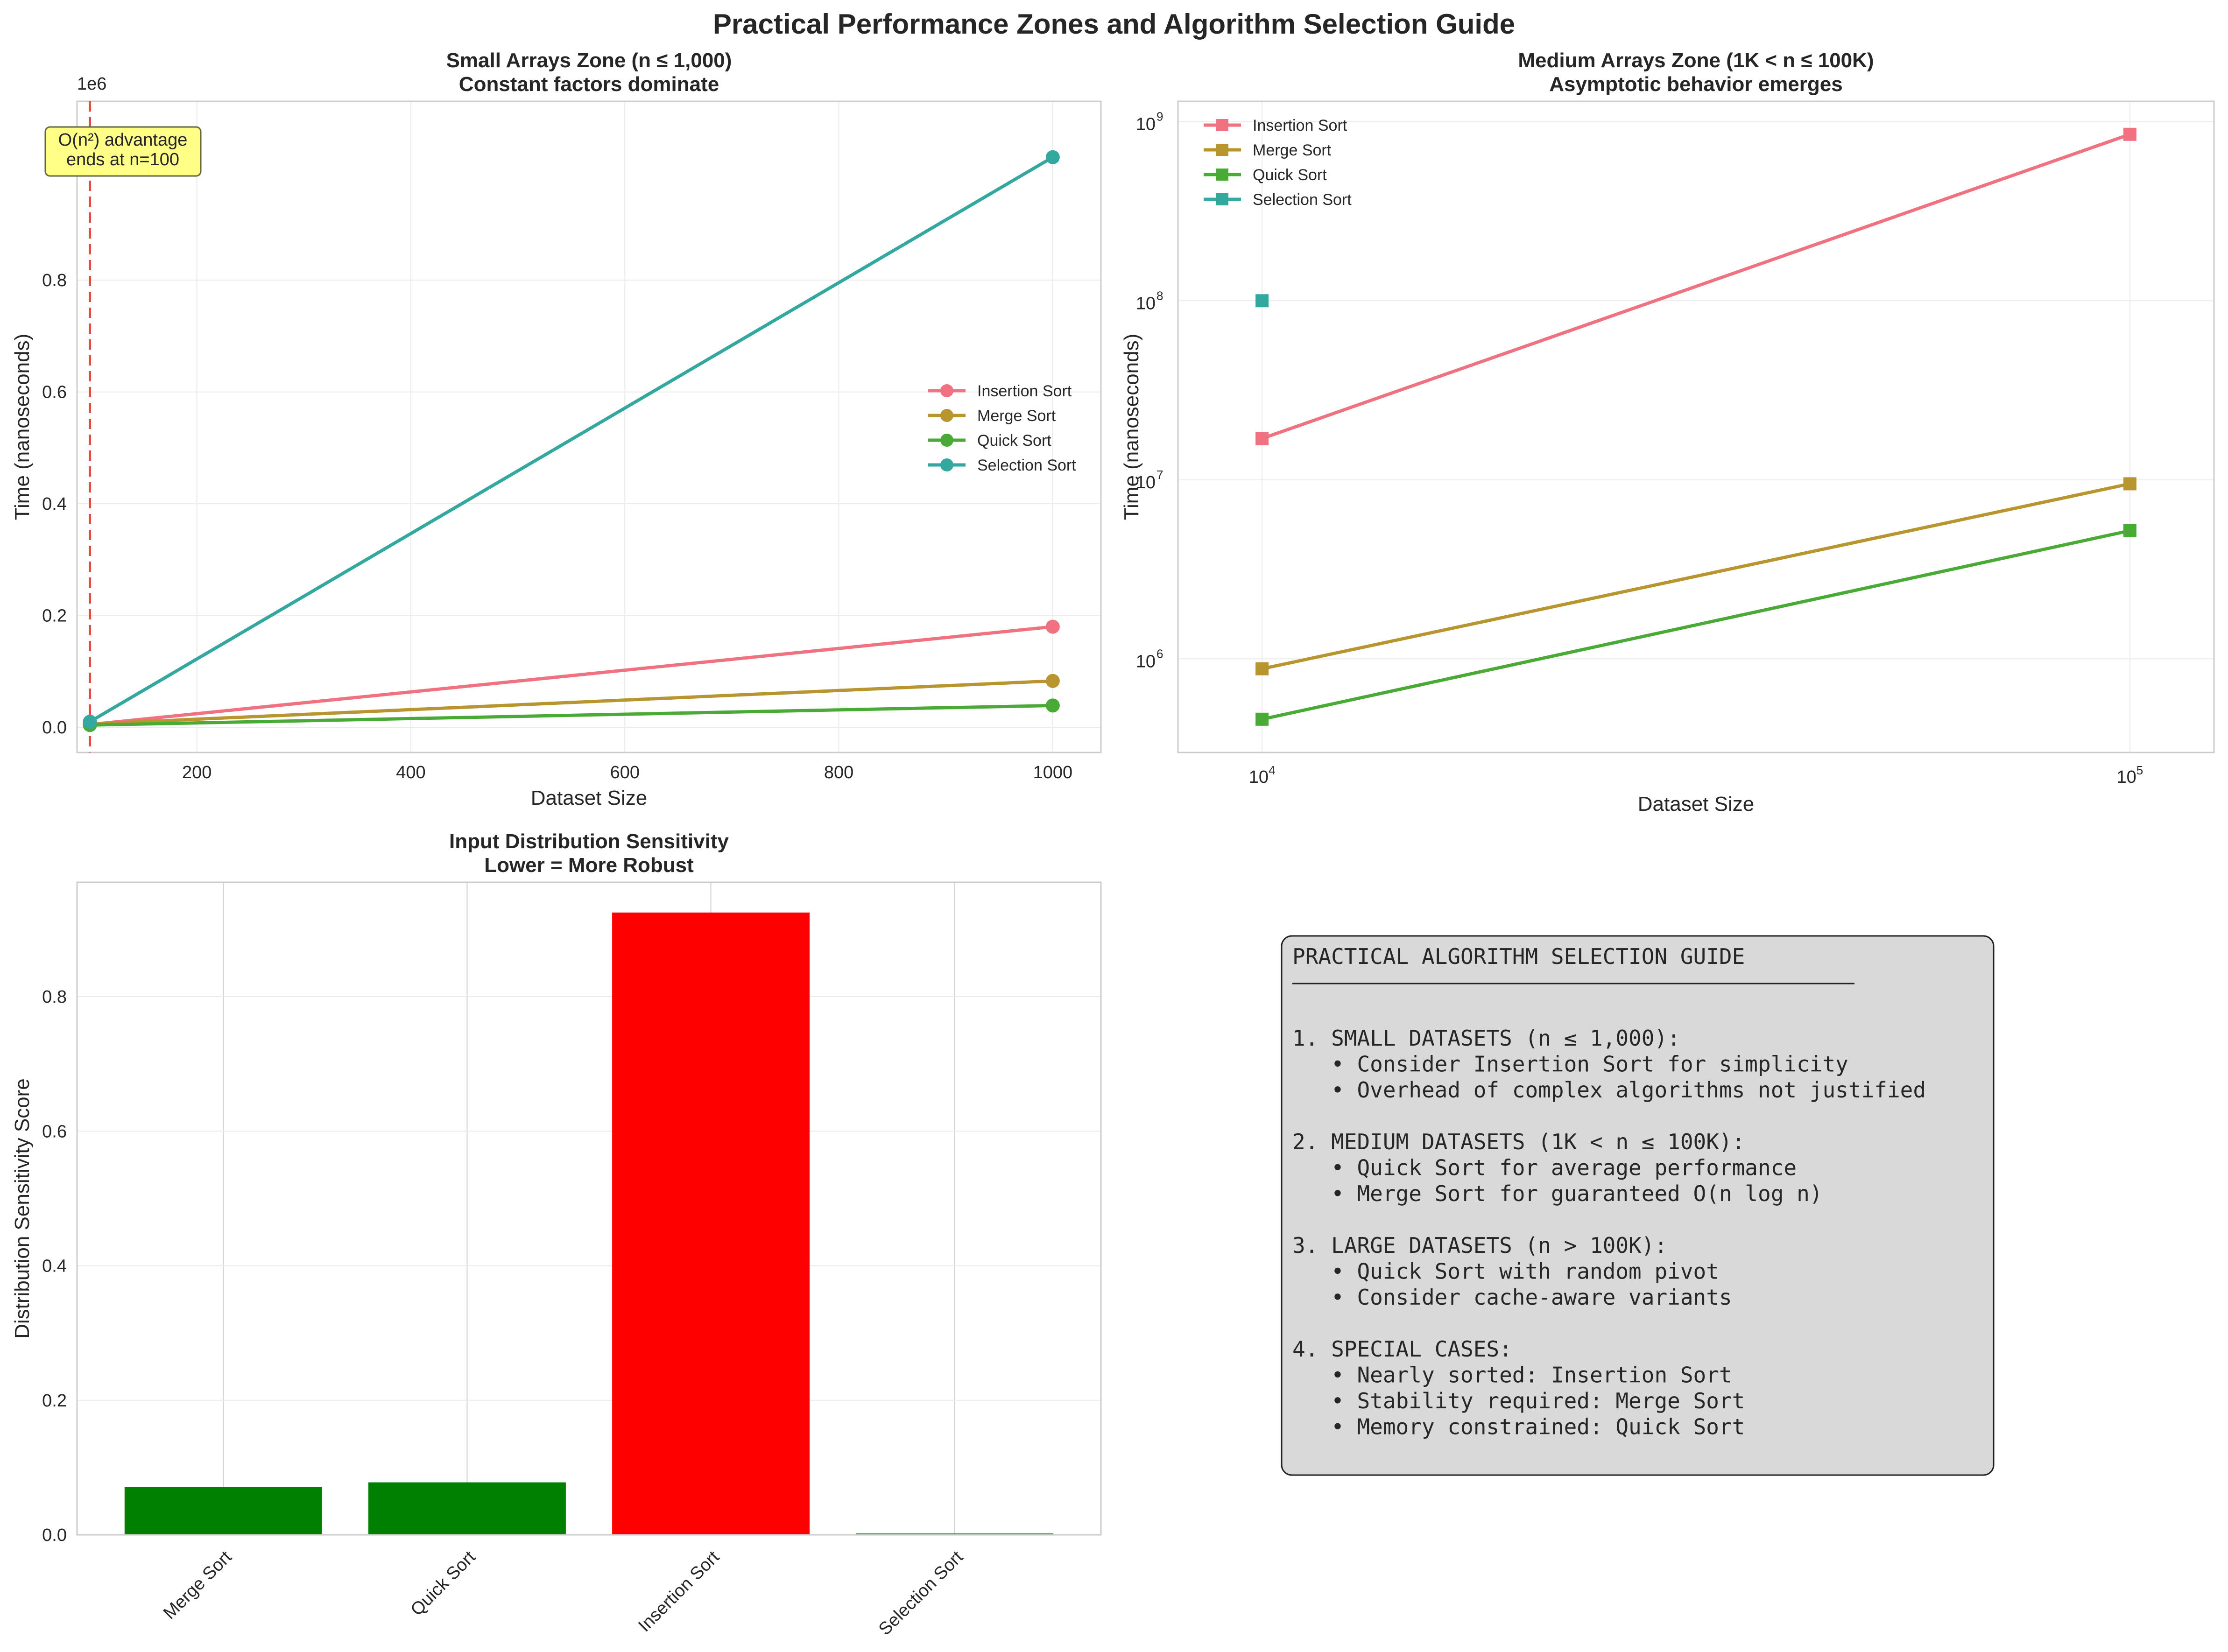 Image resolution: width=2228 pixels, height=1652 pixels. I want to click on chart-subtitle: Asymptotic behavior emerges, so click(1695, 84).